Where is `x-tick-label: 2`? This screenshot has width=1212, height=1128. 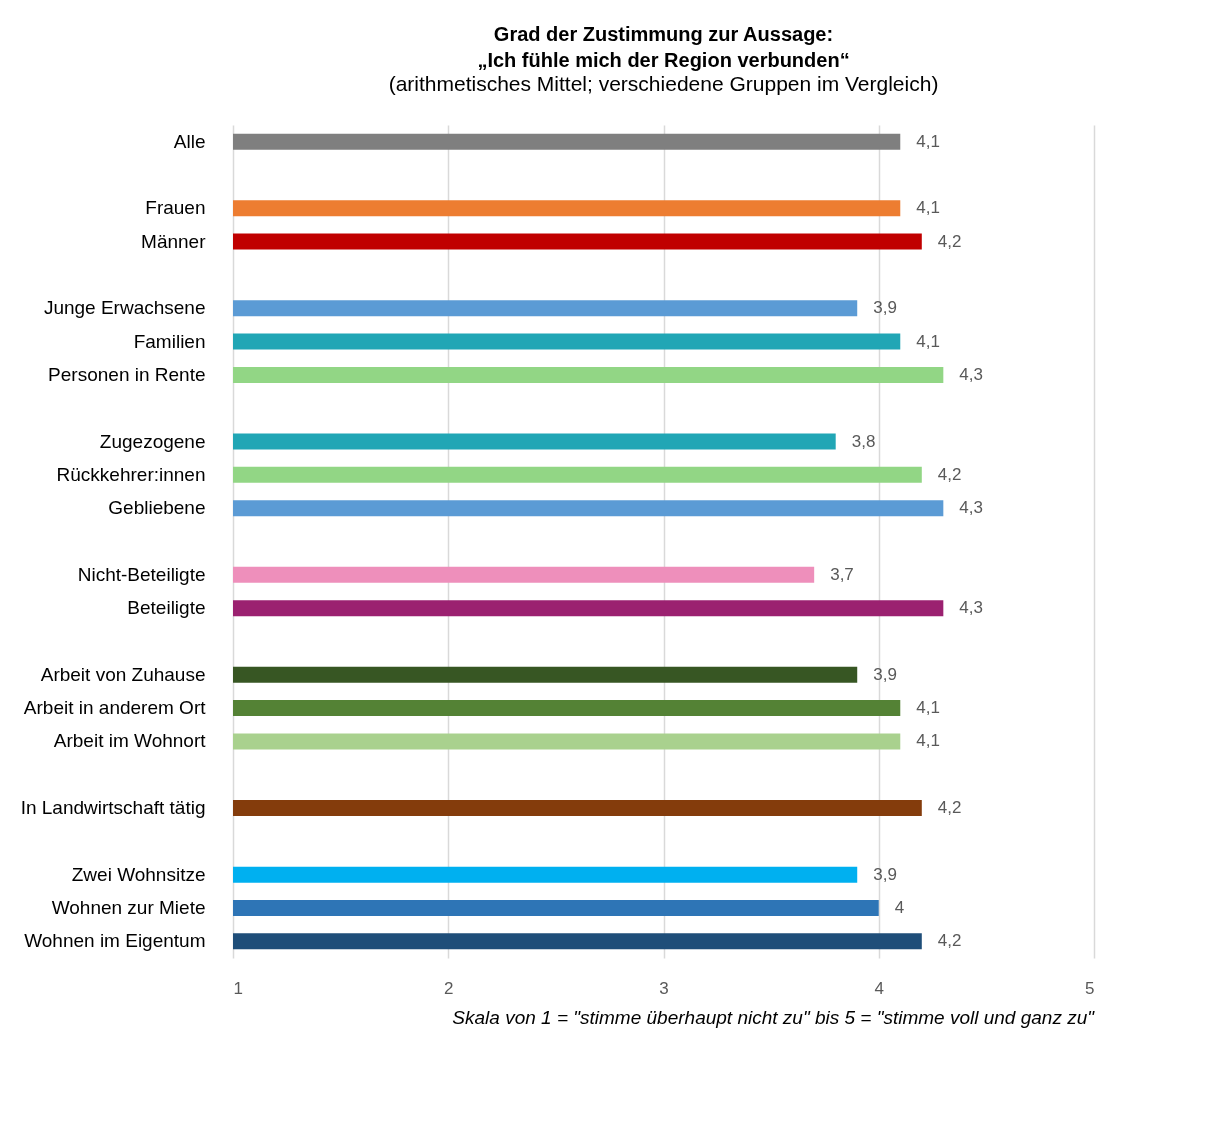
x-tick-label: 2 is located at coordinates (449, 988).